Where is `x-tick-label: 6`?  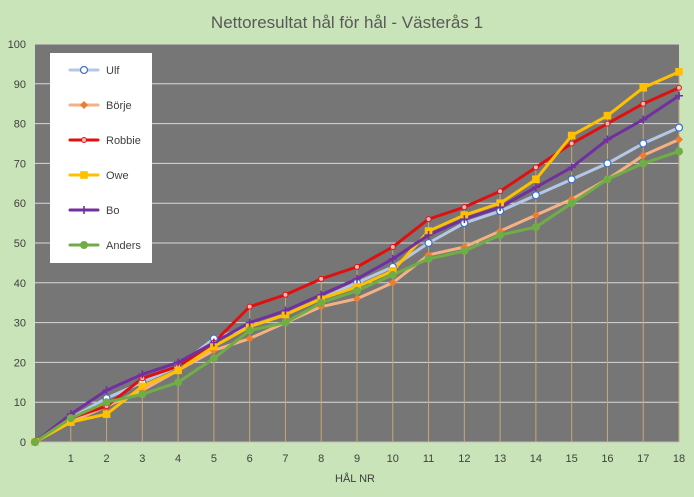
x-tick-label: 6 is located at coordinates (250, 459).